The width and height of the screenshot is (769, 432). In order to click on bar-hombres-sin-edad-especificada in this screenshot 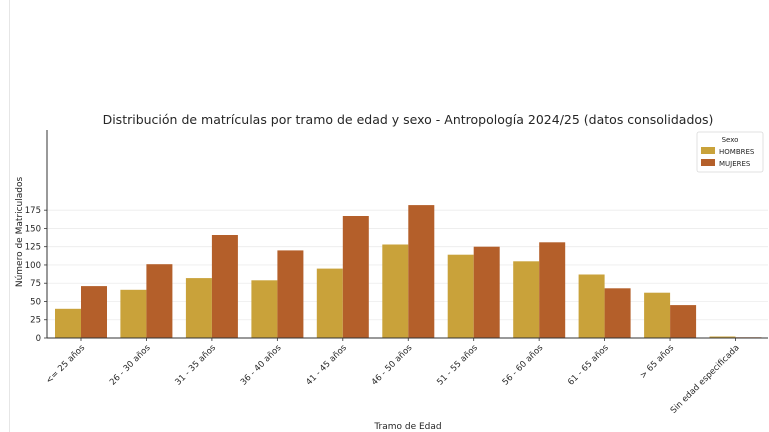, I will do `click(722, 337)`.